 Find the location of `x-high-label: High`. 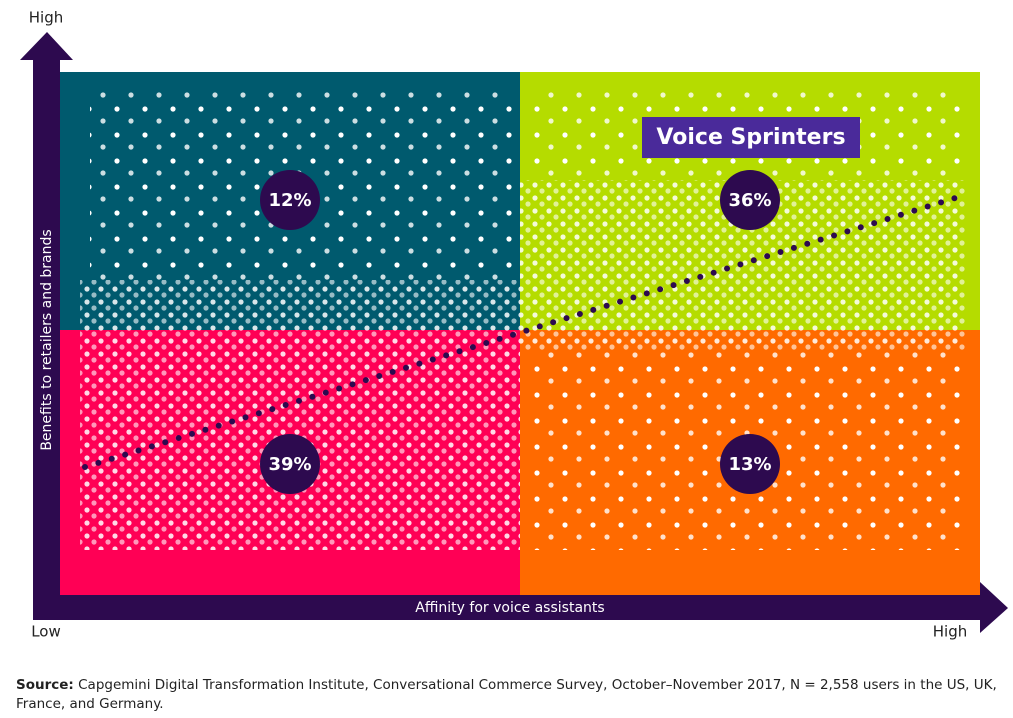

x-high-label: High is located at coordinates (950, 632).